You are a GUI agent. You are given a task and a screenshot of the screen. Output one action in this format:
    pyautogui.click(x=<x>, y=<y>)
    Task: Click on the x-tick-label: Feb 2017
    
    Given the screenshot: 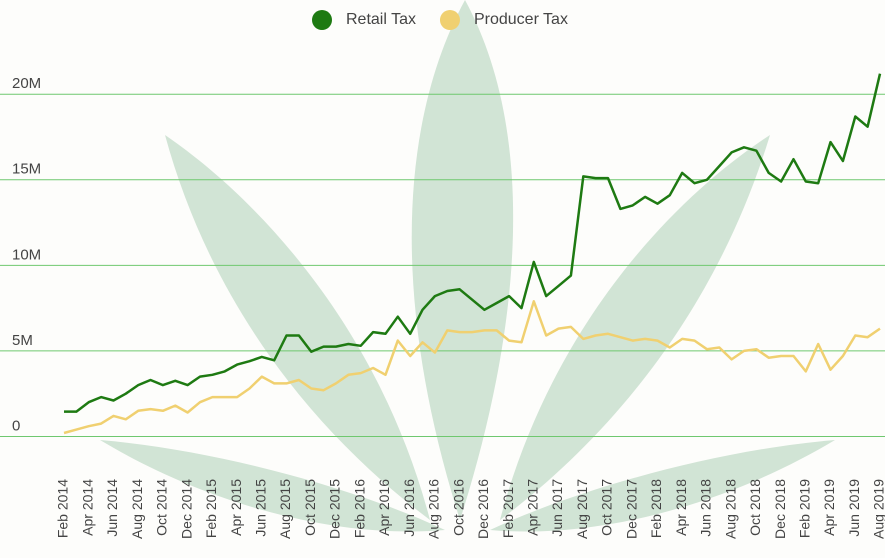 What is the action you would take?
    pyautogui.click(x=508, y=508)
    